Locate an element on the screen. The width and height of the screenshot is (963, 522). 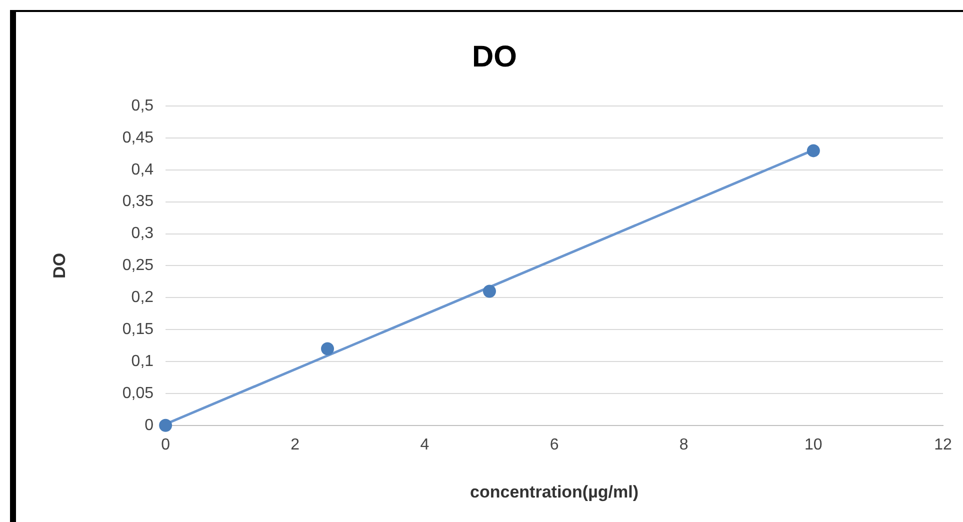
x-tick-label: 10 is located at coordinates (813, 445).